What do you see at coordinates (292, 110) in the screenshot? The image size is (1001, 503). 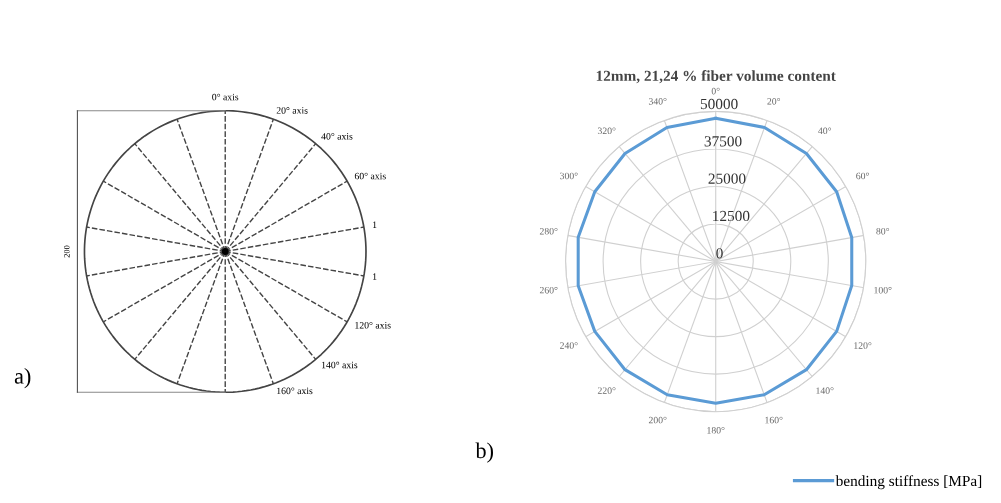 I see `text: 20° axis` at bounding box center [292, 110].